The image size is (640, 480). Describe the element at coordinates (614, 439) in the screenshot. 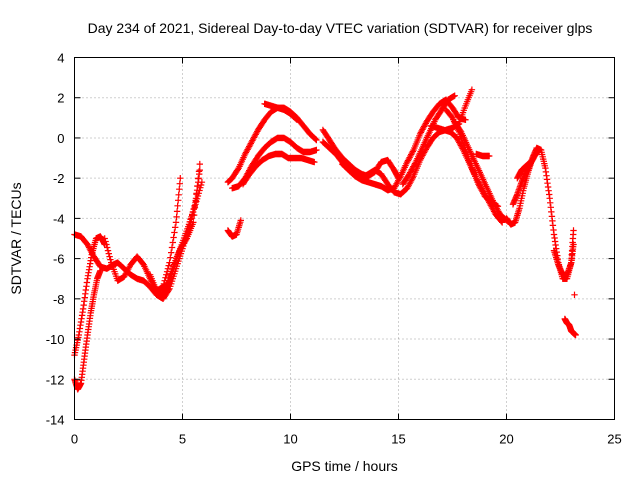

I see `x-tick-label: 25` at that location.